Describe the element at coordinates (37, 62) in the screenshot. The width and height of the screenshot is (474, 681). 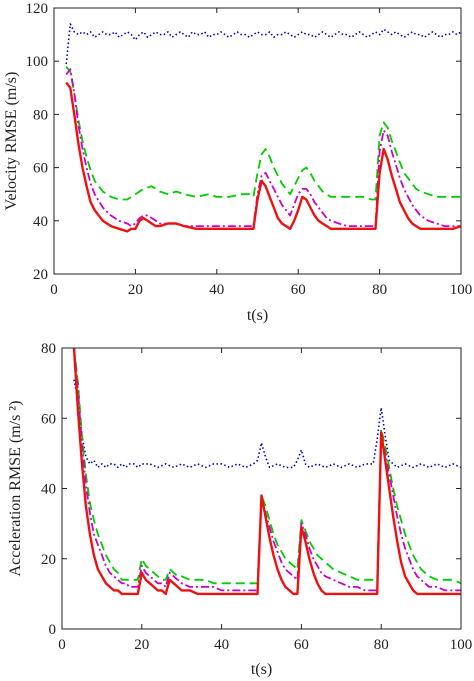
I see `y-tick-label: 100` at that location.